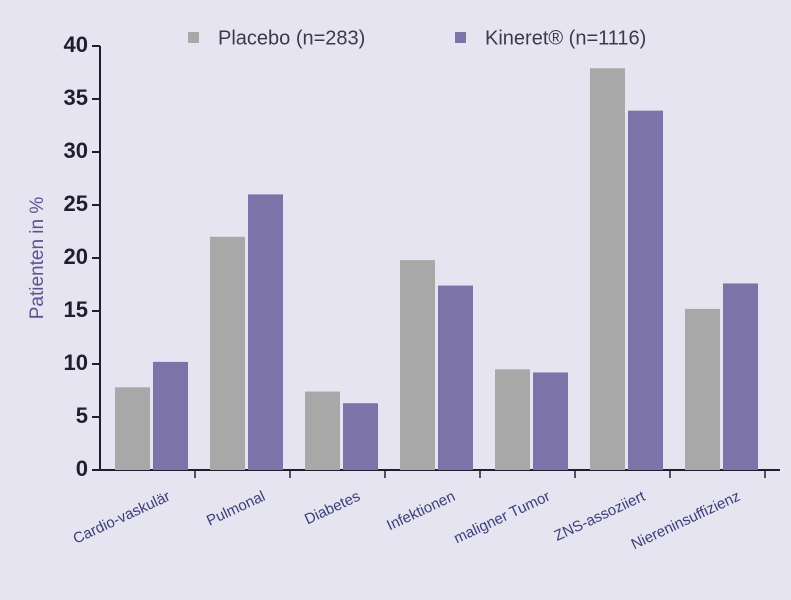 The image size is (791, 600). I want to click on y-tick-label: 35, so click(76, 97).